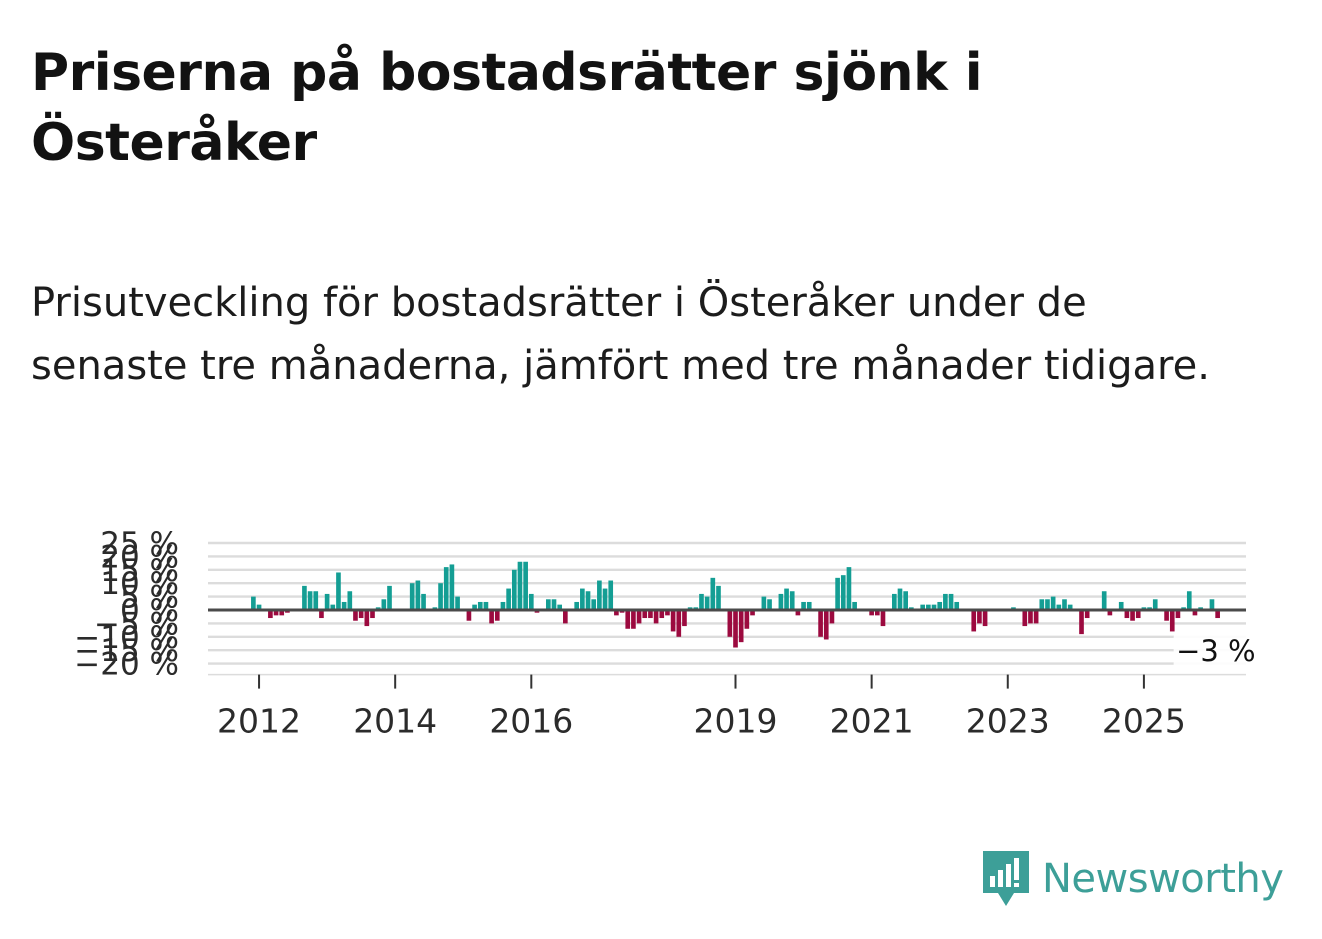 The image size is (1322, 939). What do you see at coordinates (395, 721) in the screenshot?
I see `x-tick-label: 2014` at bounding box center [395, 721].